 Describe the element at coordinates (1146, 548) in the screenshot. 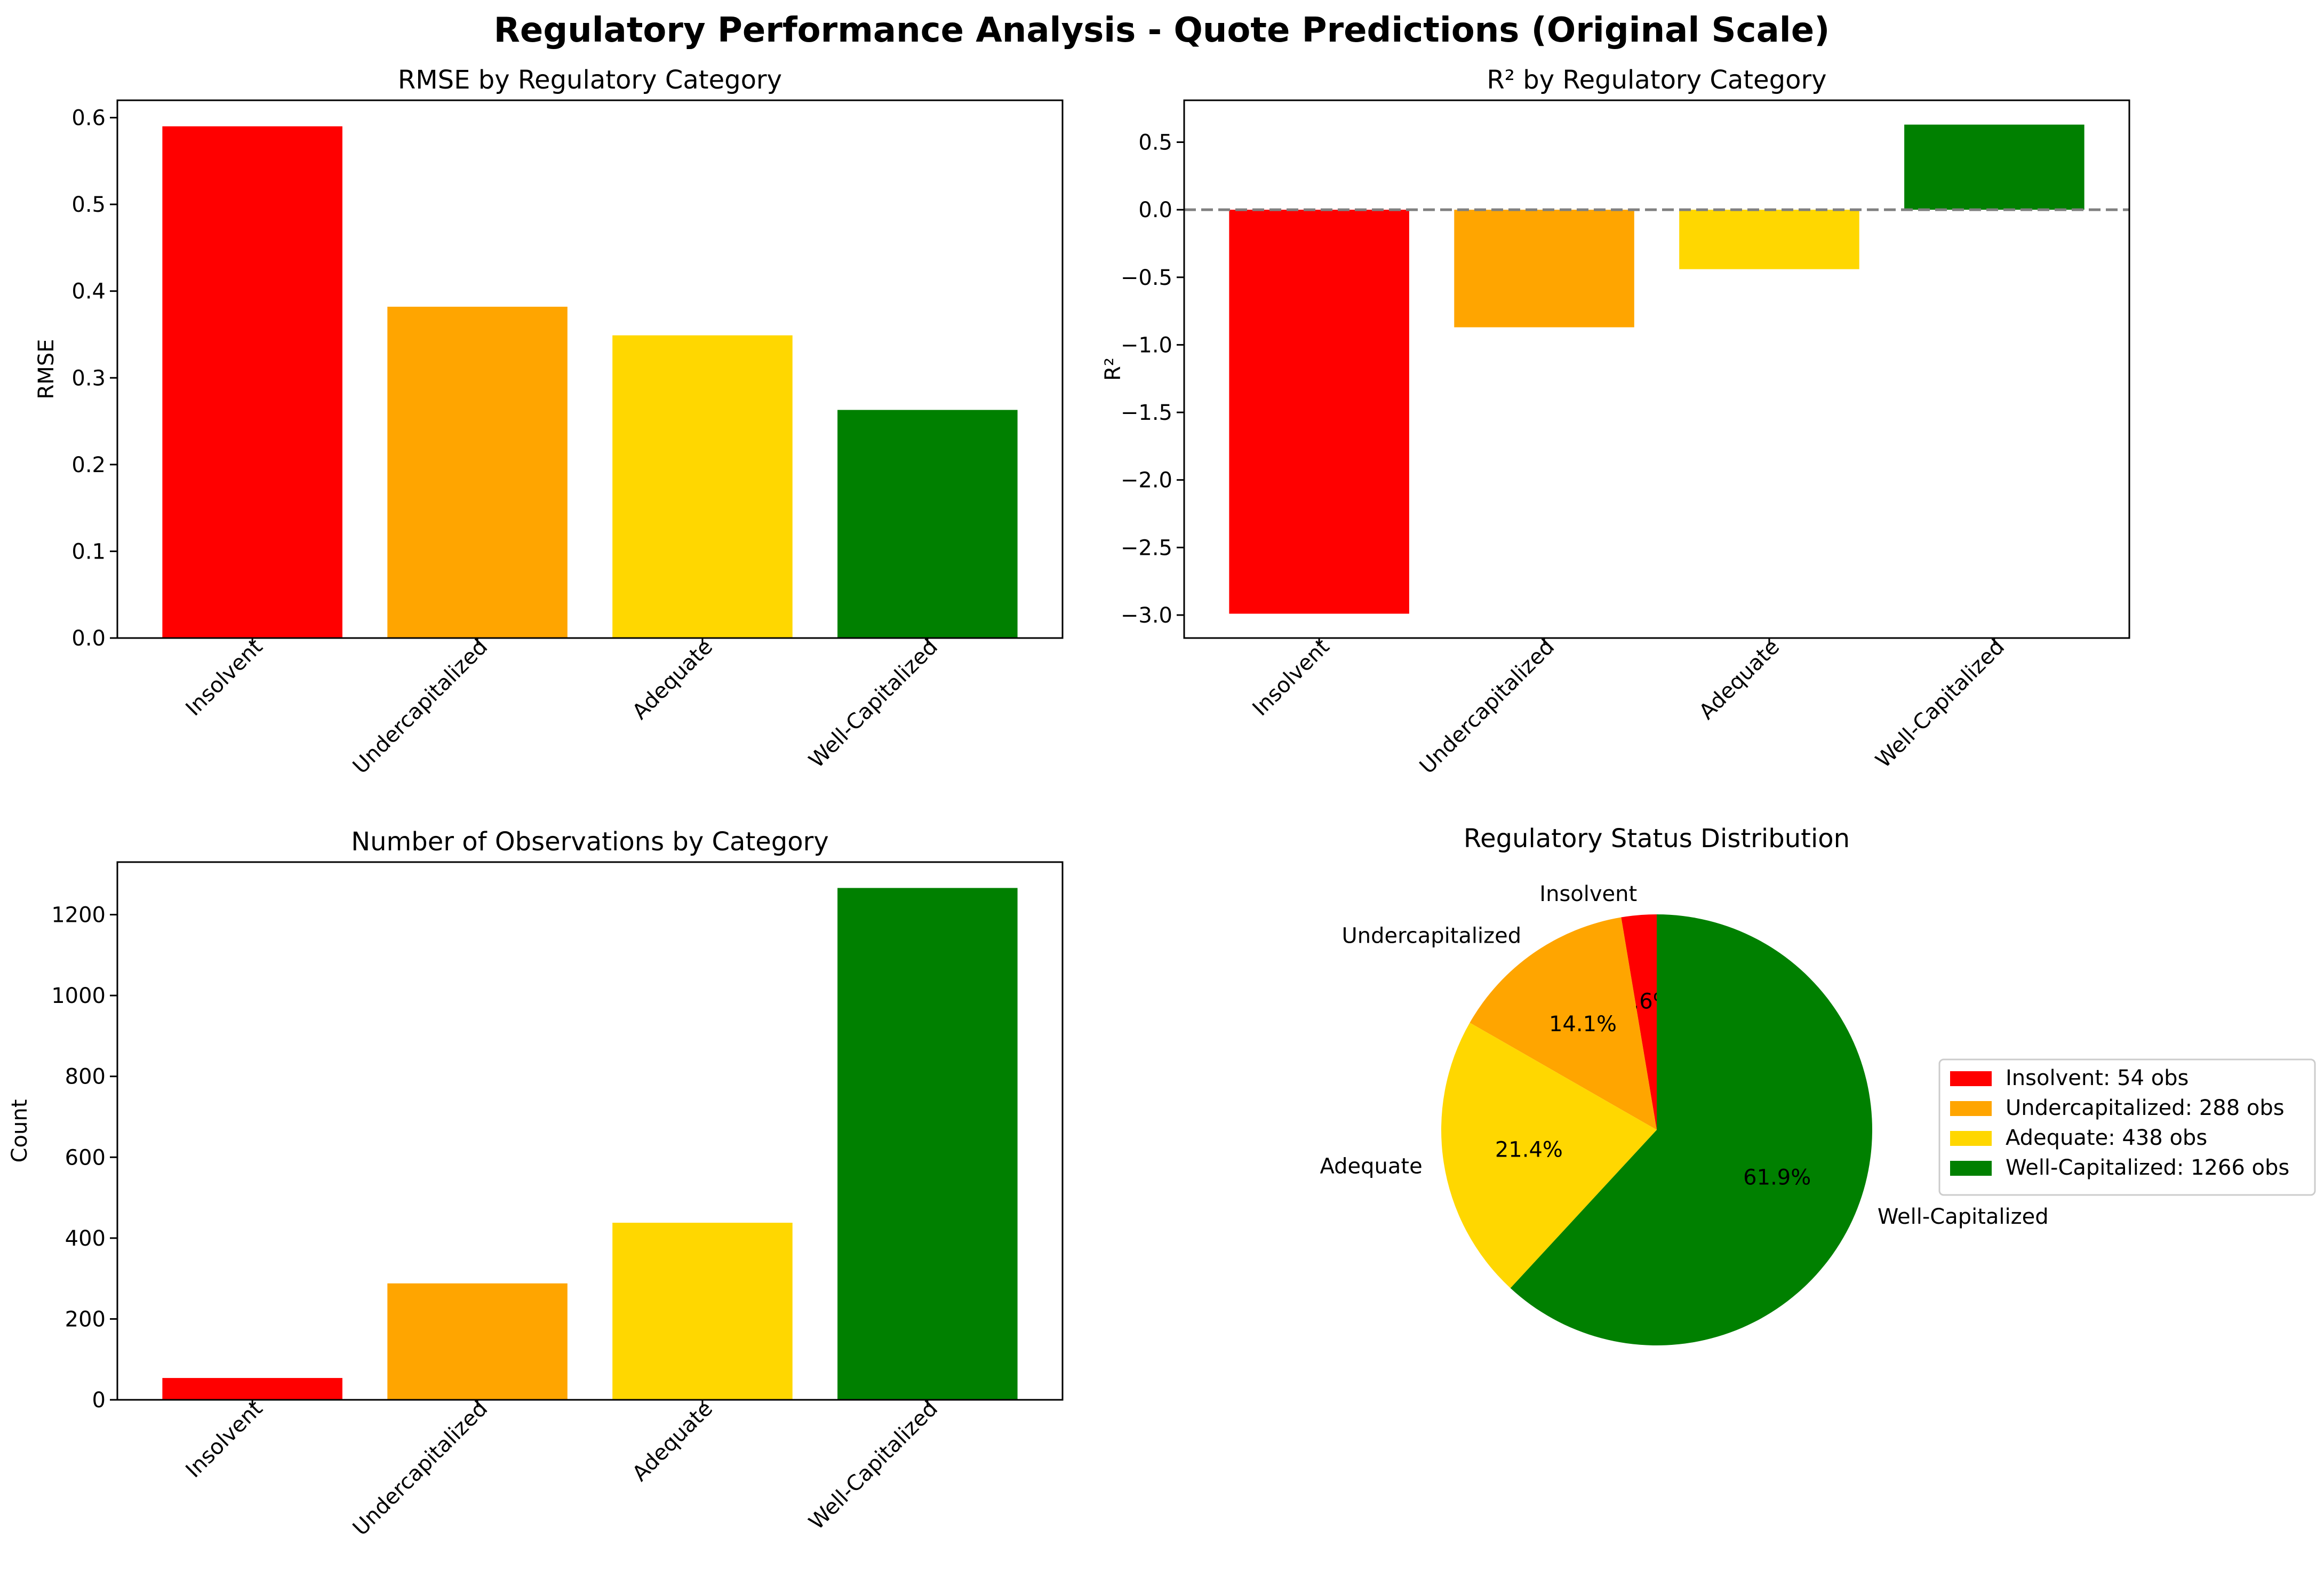

I see `y-tick-label: −2.5` at that location.